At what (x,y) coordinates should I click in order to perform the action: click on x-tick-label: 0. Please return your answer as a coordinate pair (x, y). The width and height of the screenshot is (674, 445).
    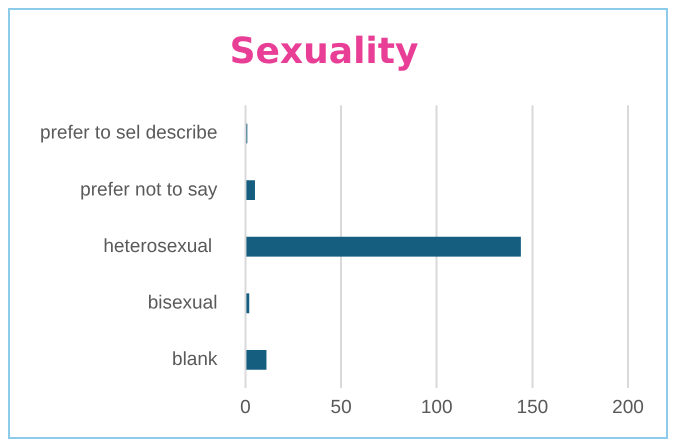
    Looking at the image, I should click on (245, 407).